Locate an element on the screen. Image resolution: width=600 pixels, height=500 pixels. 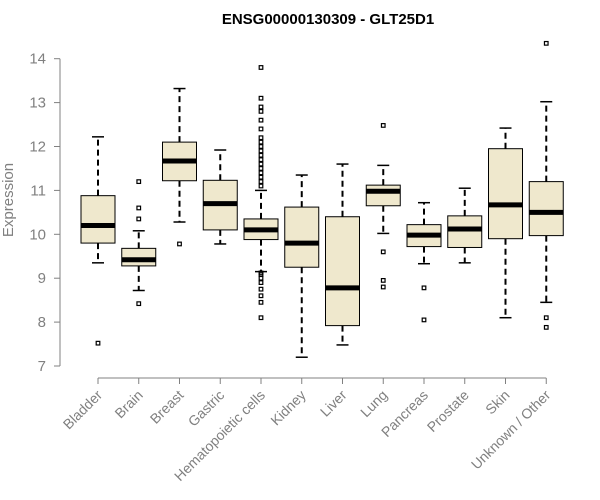
box-brain is located at coordinates (139, 243).